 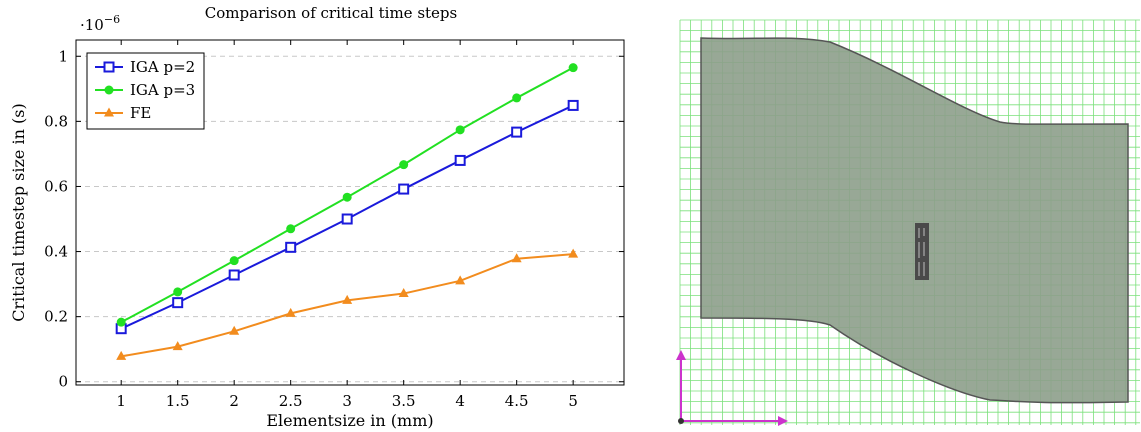 What do you see at coordinates (140, 113) in the screenshot?
I see `legend-label: FE` at bounding box center [140, 113].